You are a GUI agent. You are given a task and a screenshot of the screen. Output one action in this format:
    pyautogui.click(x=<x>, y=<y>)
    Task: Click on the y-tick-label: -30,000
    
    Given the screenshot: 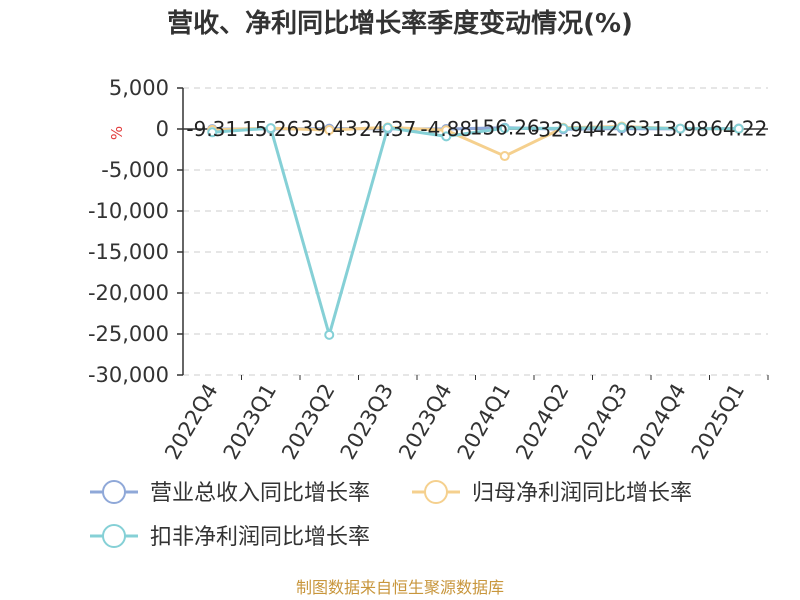 What is the action you would take?
    pyautogui.click(x=128, y=375)
    